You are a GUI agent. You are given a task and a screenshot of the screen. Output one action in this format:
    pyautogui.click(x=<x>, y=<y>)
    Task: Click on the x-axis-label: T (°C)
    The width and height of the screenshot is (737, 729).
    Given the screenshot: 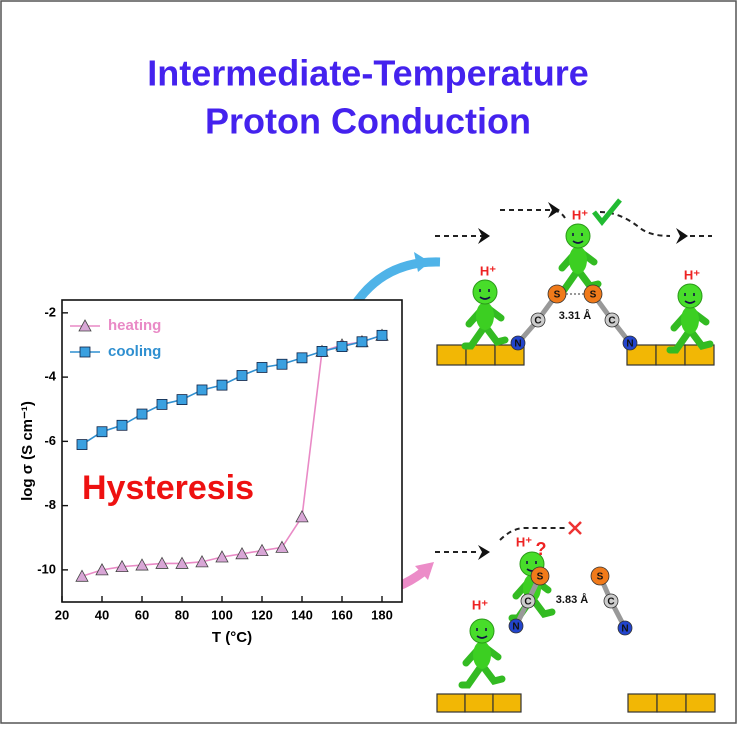 What is the action you would take?
    pyautogui.click(x=232, y=637)
    